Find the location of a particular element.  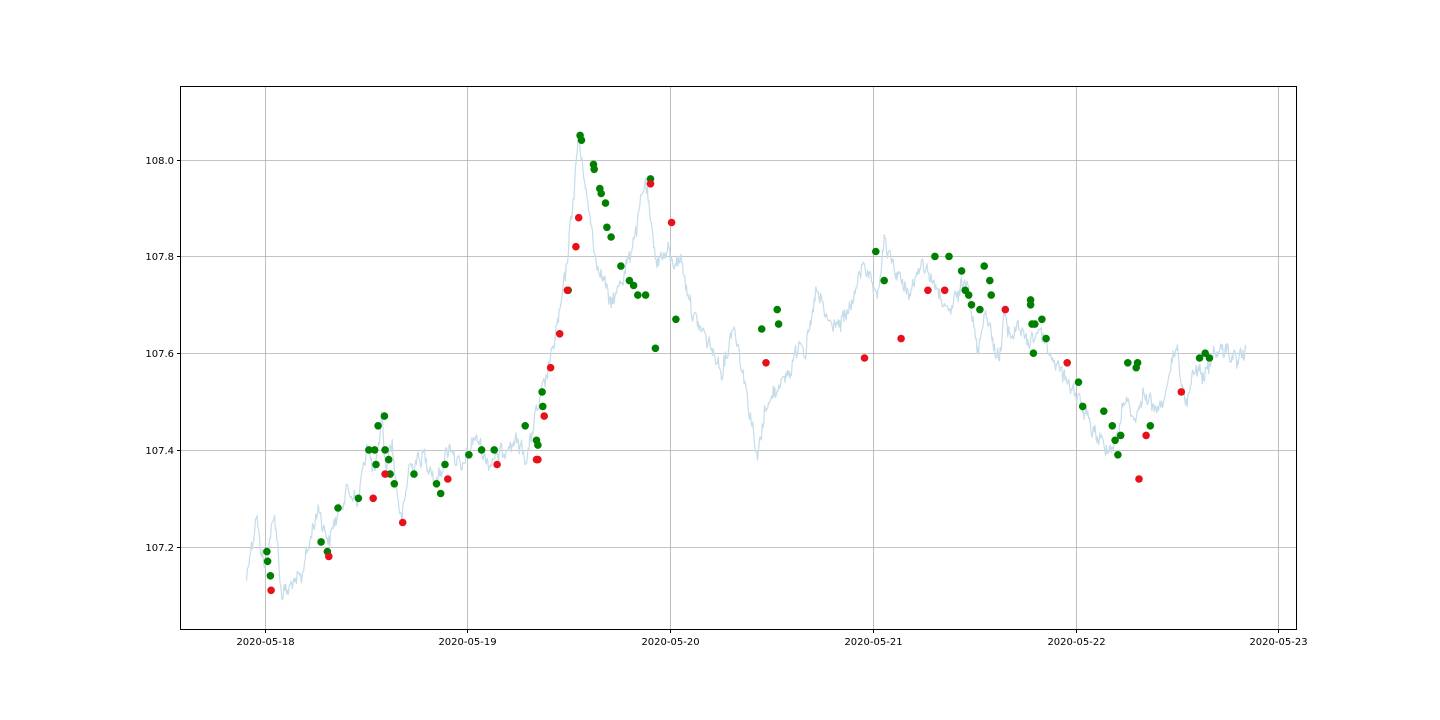

x-tick-label: 2020-05-23 is located at coordinates (1278, 642).